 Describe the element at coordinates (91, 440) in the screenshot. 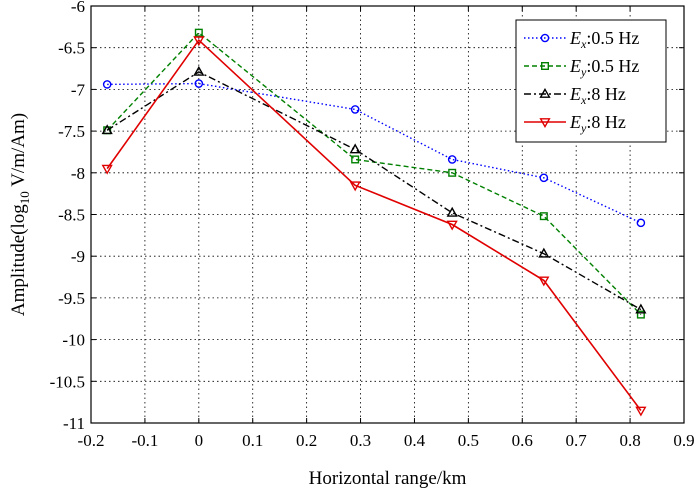

I see `x-tick-label: -0.2` at that location.